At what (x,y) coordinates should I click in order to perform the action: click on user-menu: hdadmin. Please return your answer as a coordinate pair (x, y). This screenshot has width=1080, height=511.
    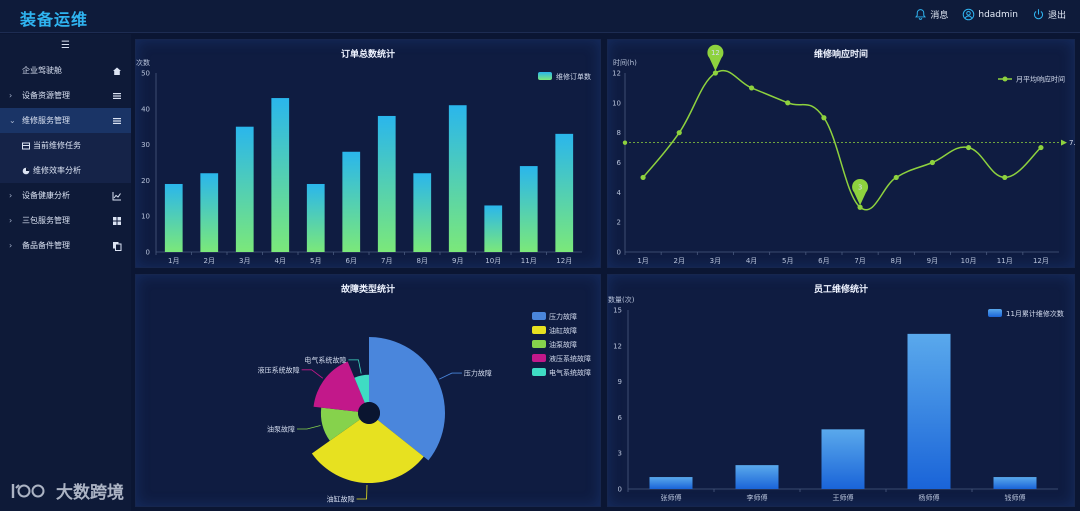
    Looking at the image, I should click on (990, 14).